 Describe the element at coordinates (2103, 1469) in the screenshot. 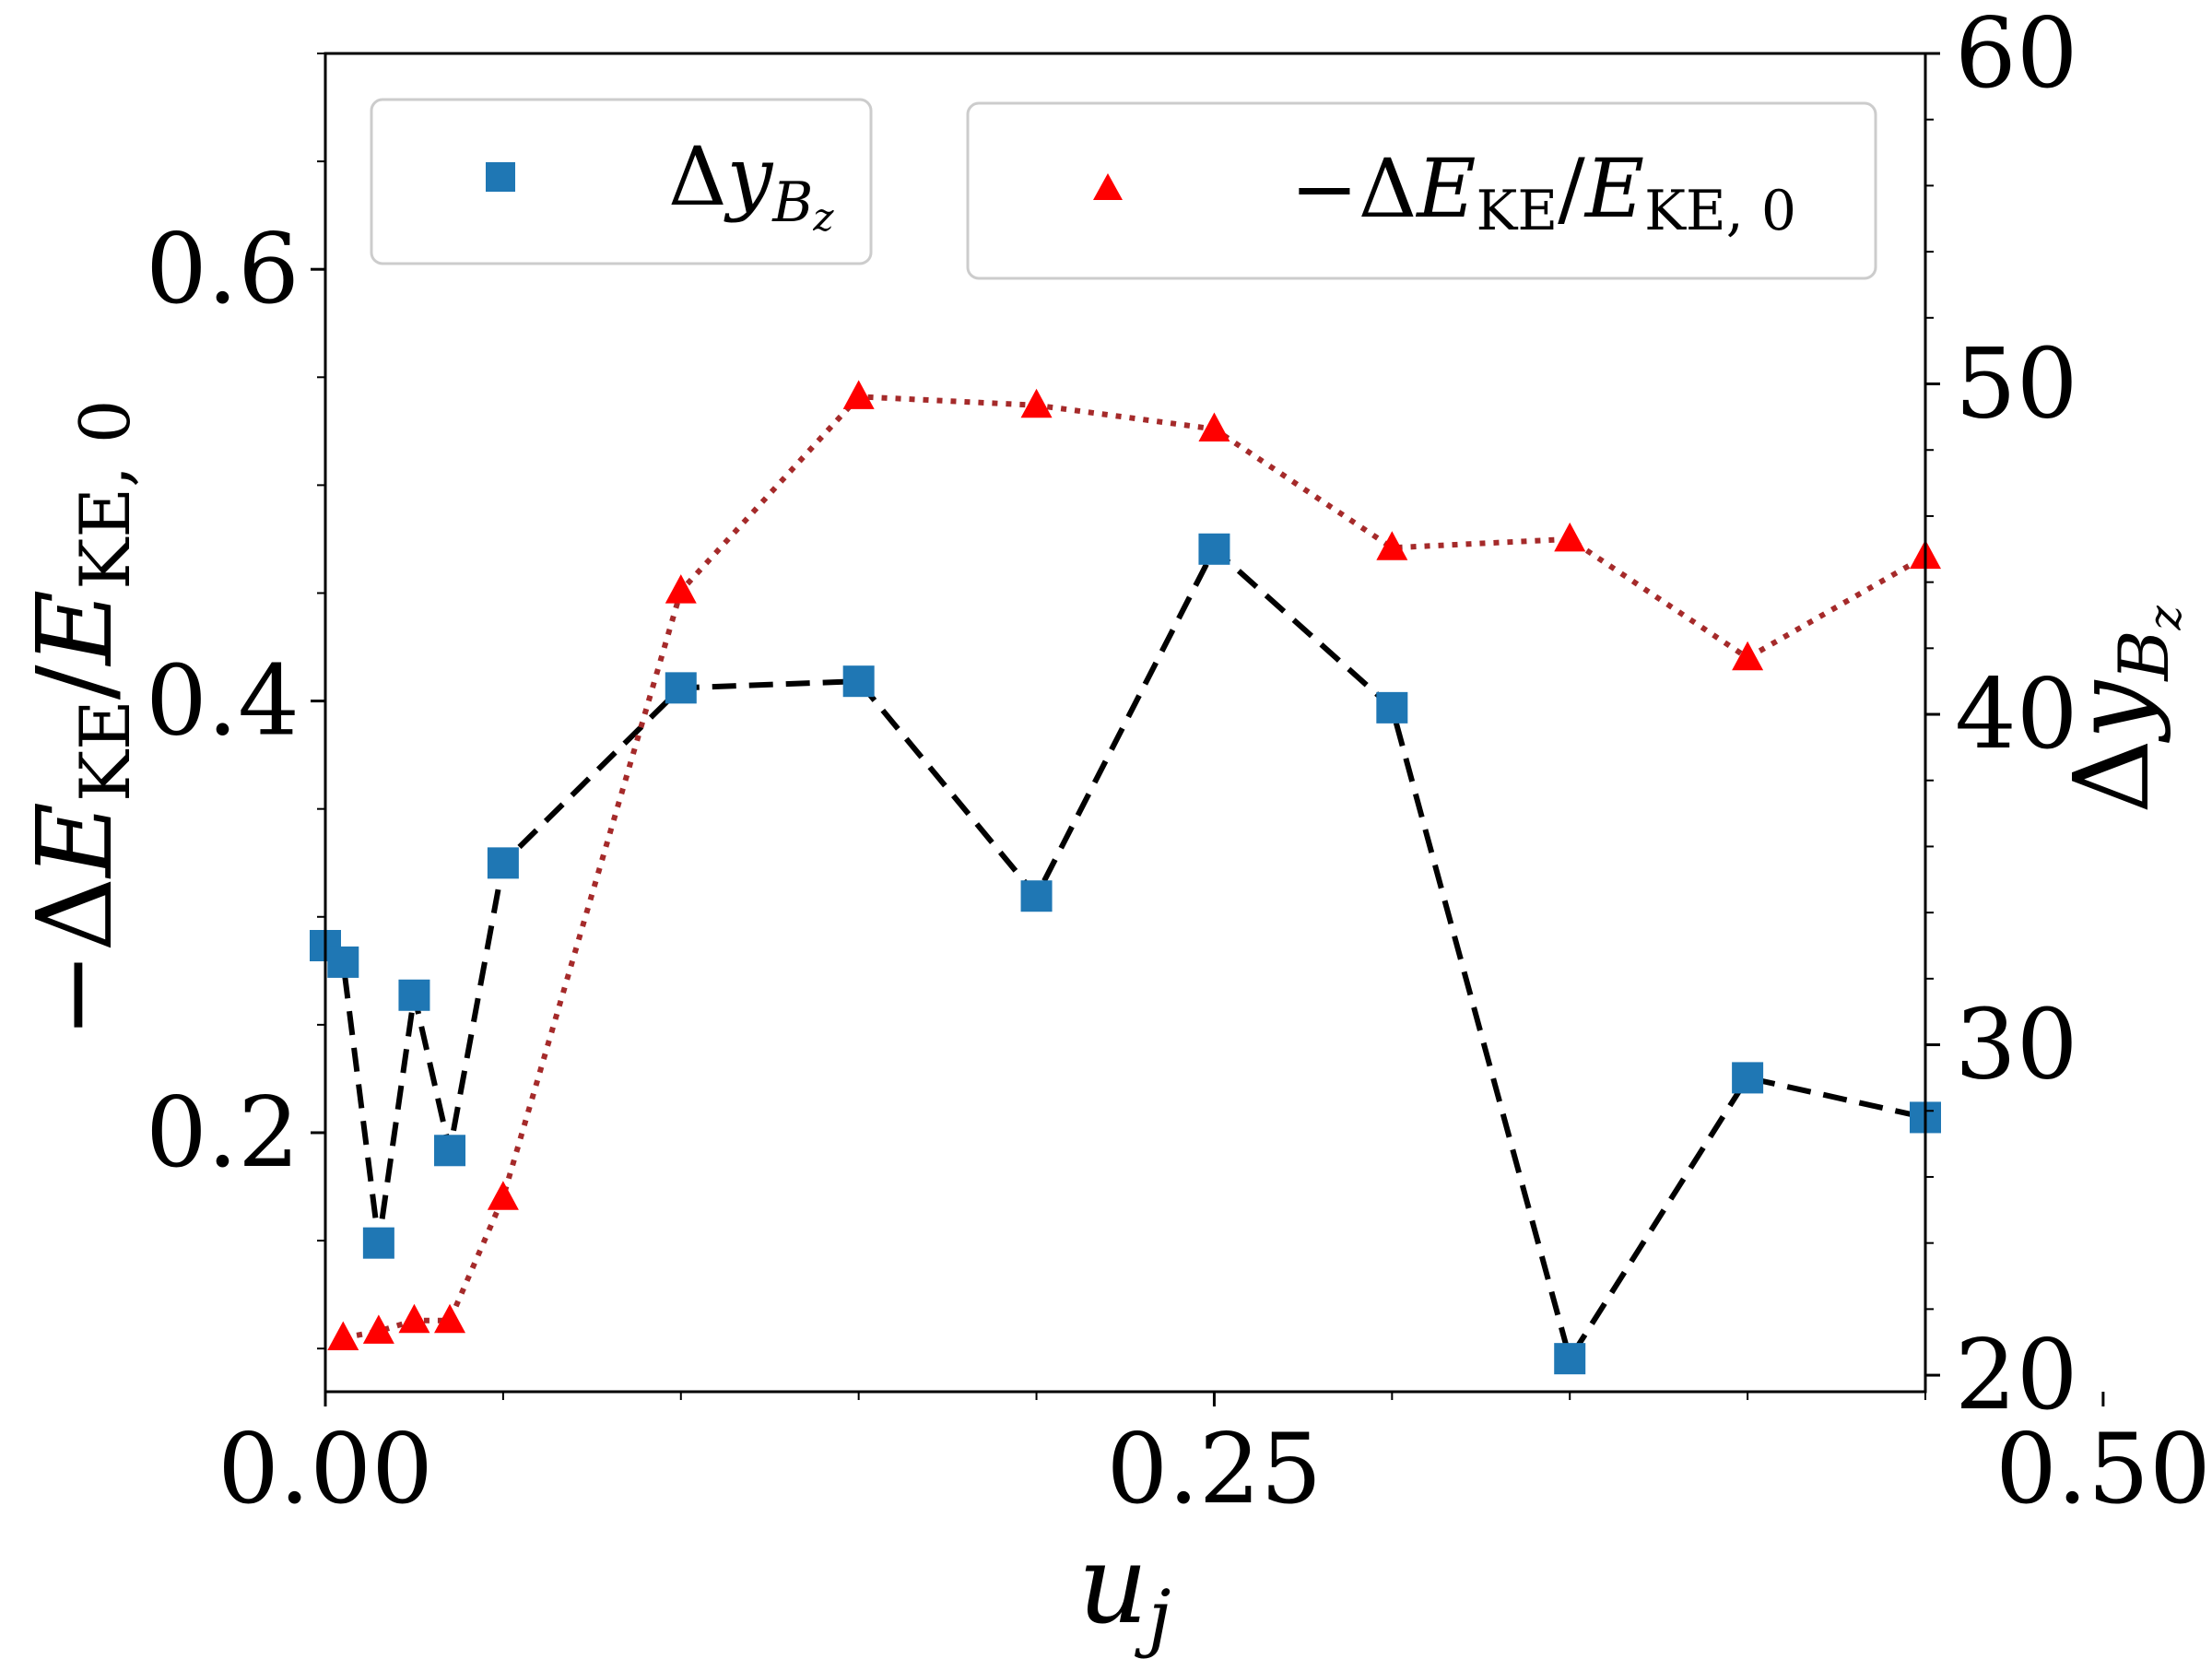

I see `x-tick-label: 0.50` at that location.